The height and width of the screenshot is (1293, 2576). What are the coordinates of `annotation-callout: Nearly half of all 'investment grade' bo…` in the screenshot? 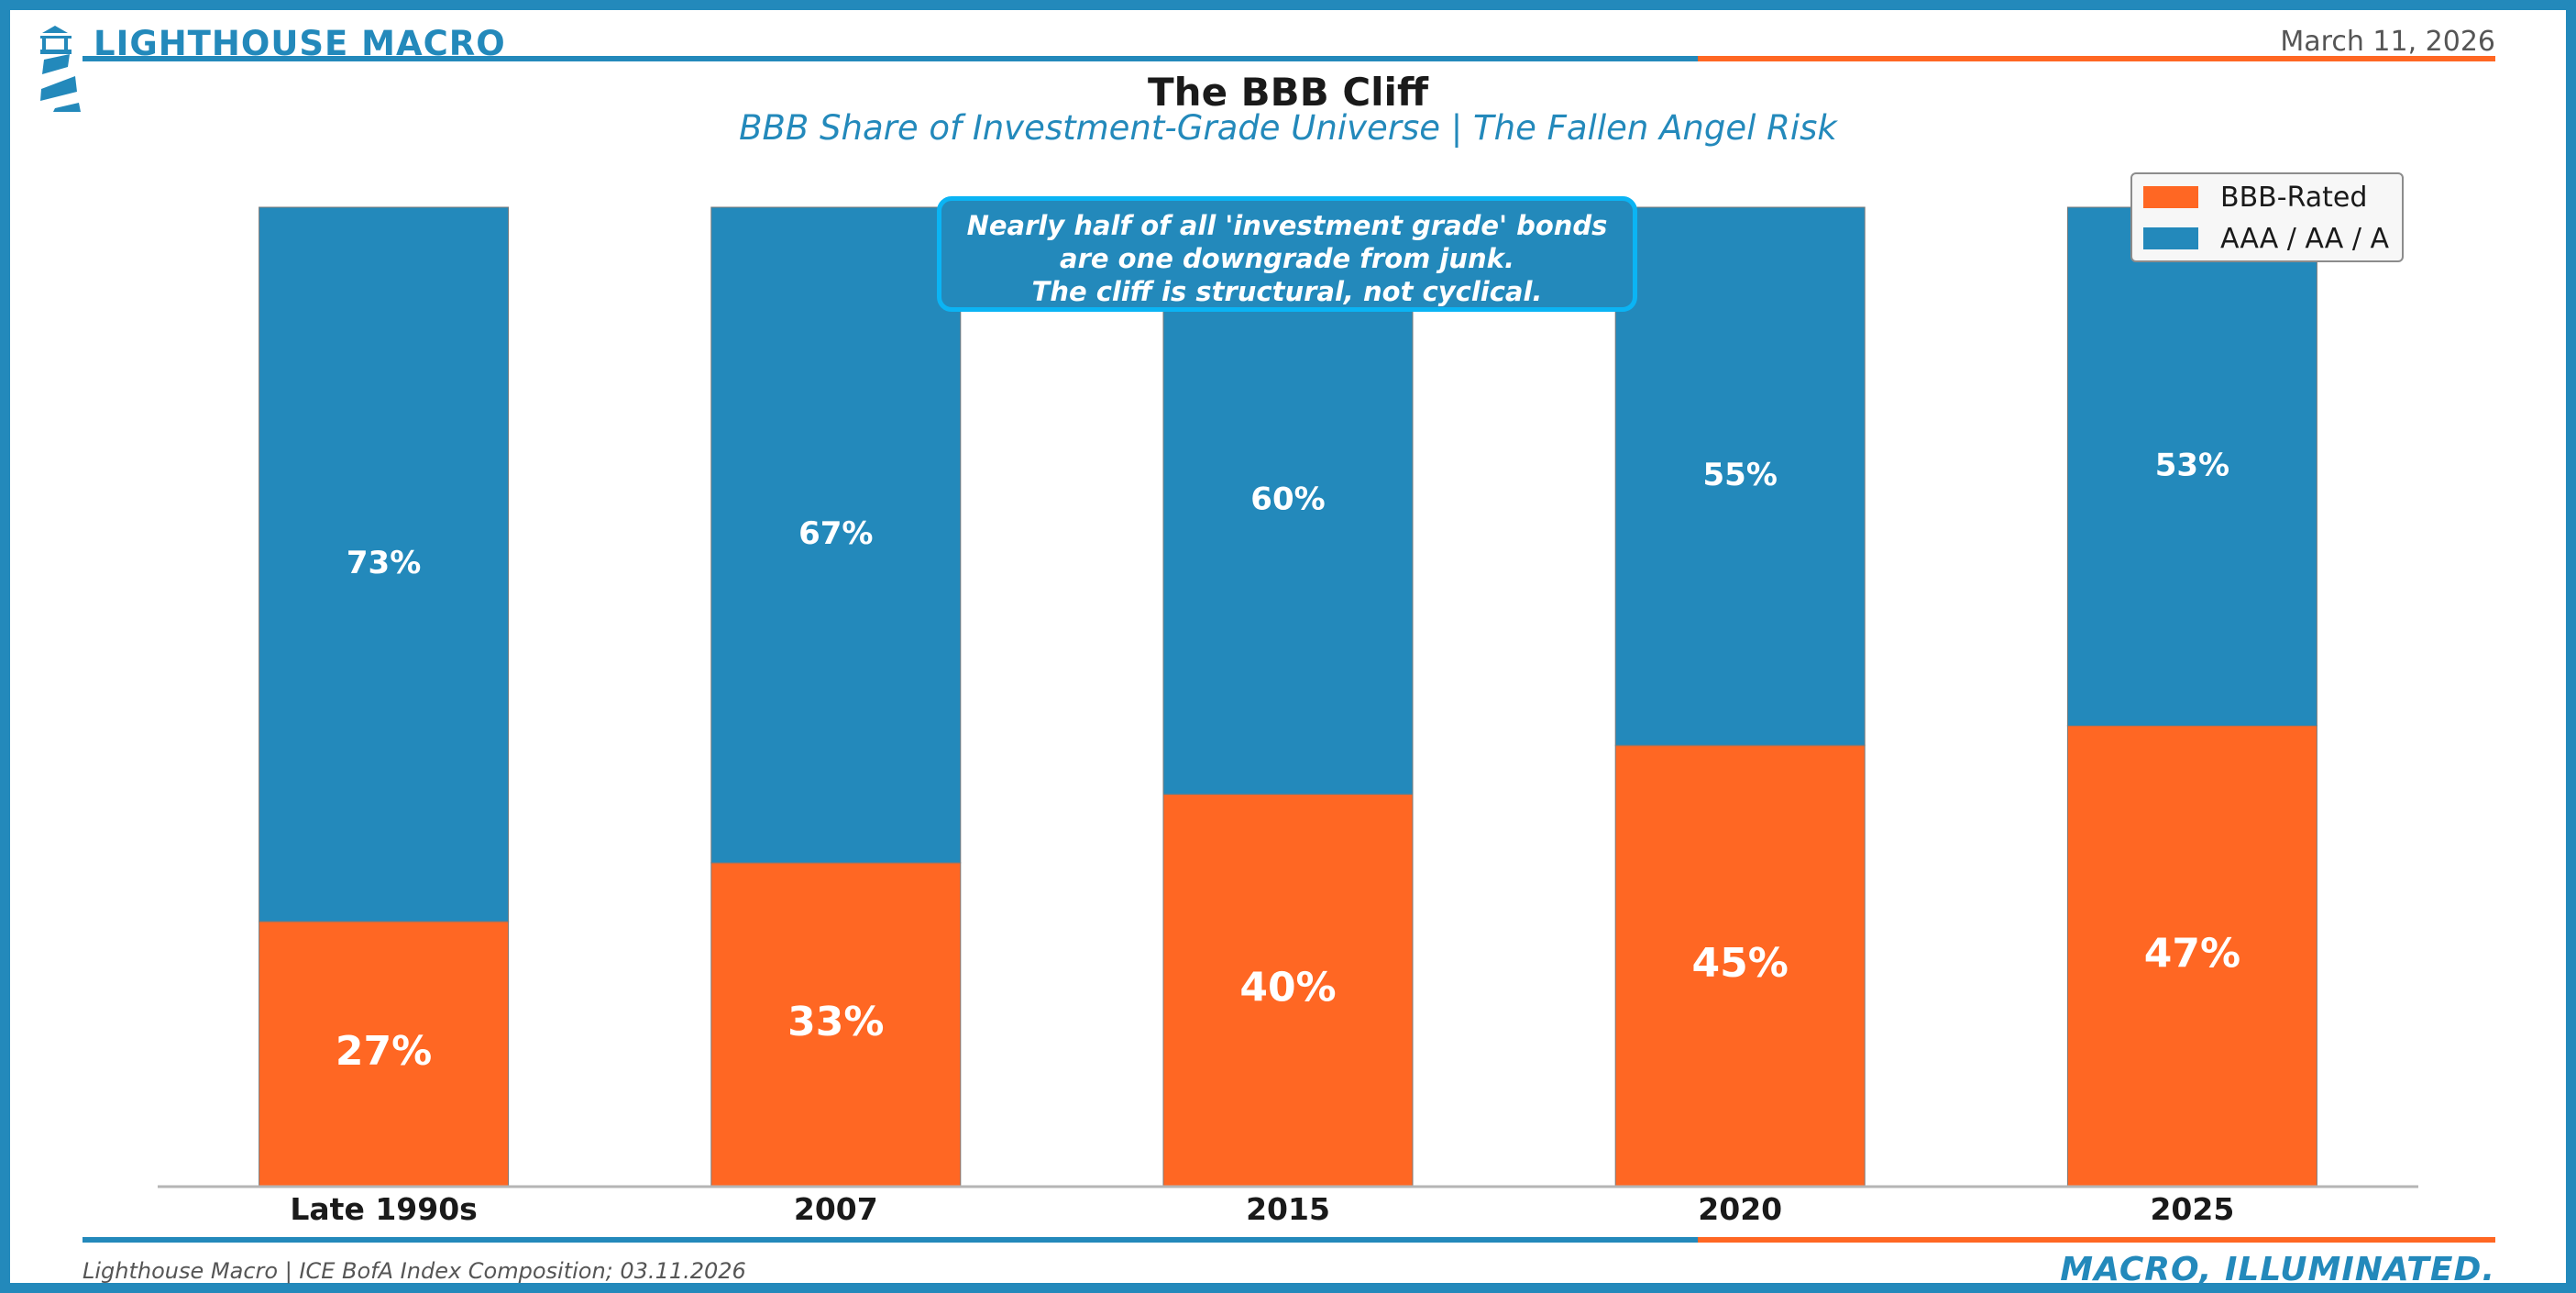 It's located at (1287, 254).